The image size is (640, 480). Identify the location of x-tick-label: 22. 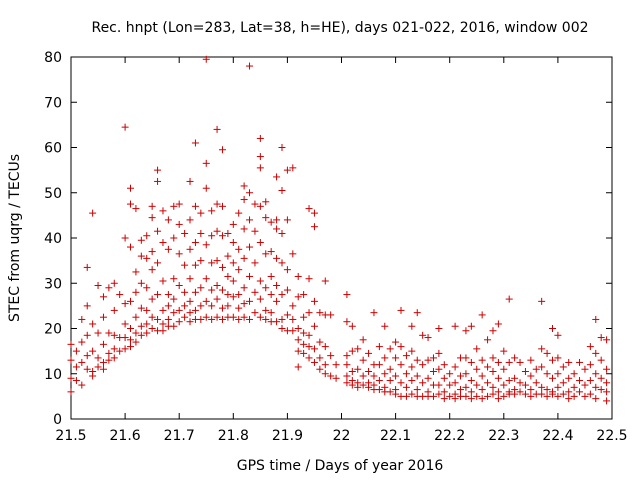
(342, 436).